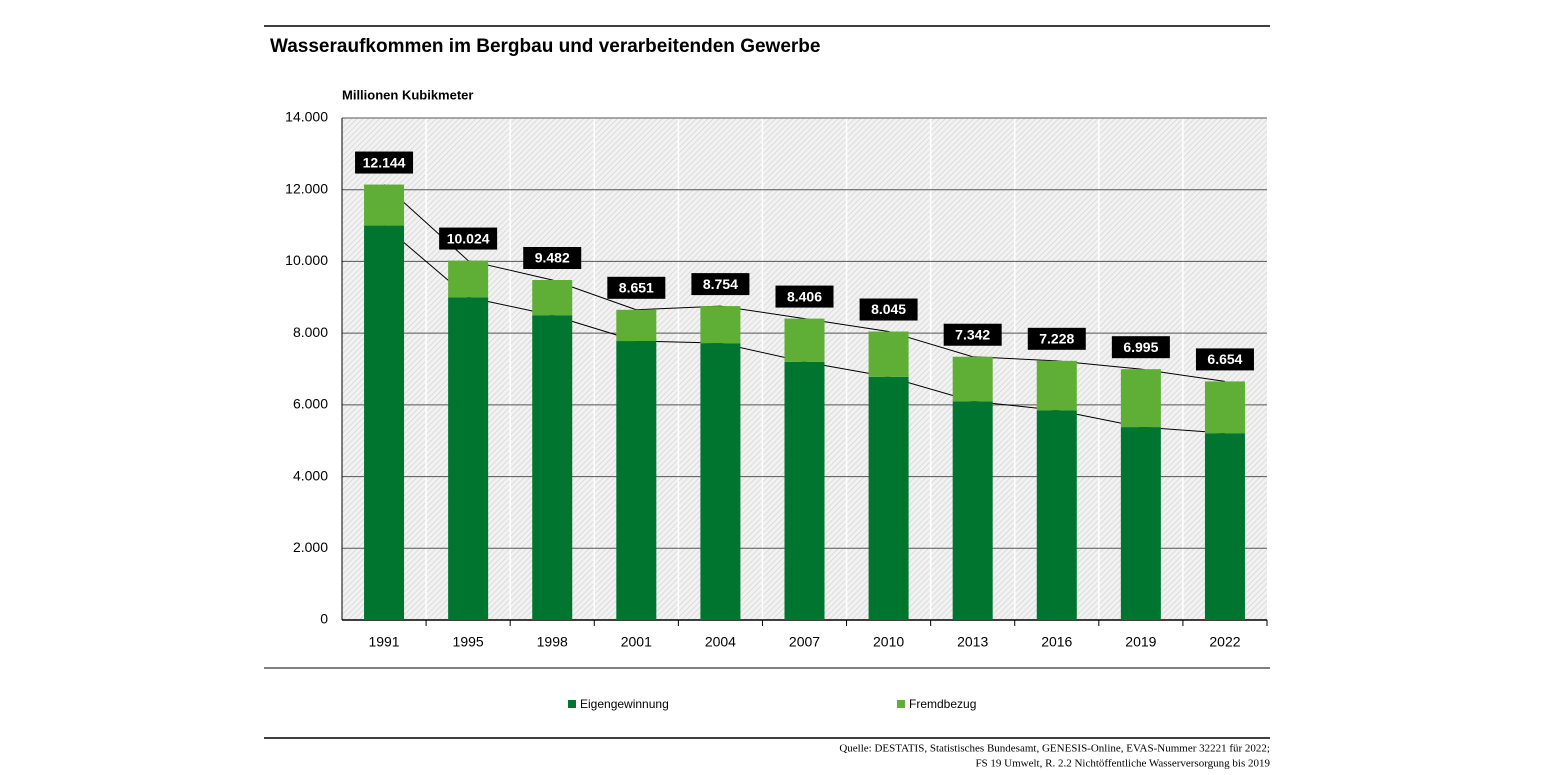 This screenshot has height=775, width=1545. I want to click on total-label: 9.482, so click(552, 258).